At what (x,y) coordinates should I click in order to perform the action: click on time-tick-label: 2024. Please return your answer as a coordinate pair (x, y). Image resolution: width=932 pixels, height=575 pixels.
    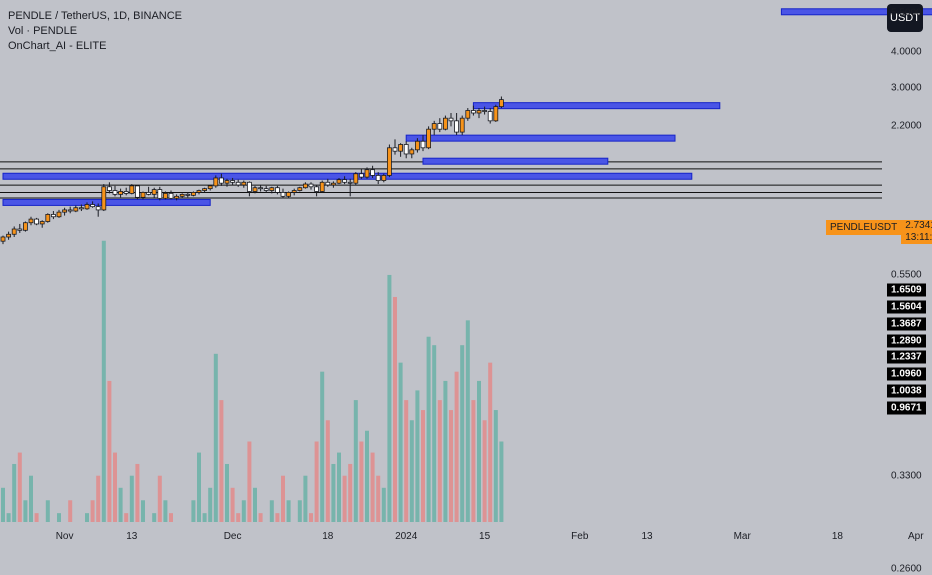
    Looking at the image, I should click on (406, 536).